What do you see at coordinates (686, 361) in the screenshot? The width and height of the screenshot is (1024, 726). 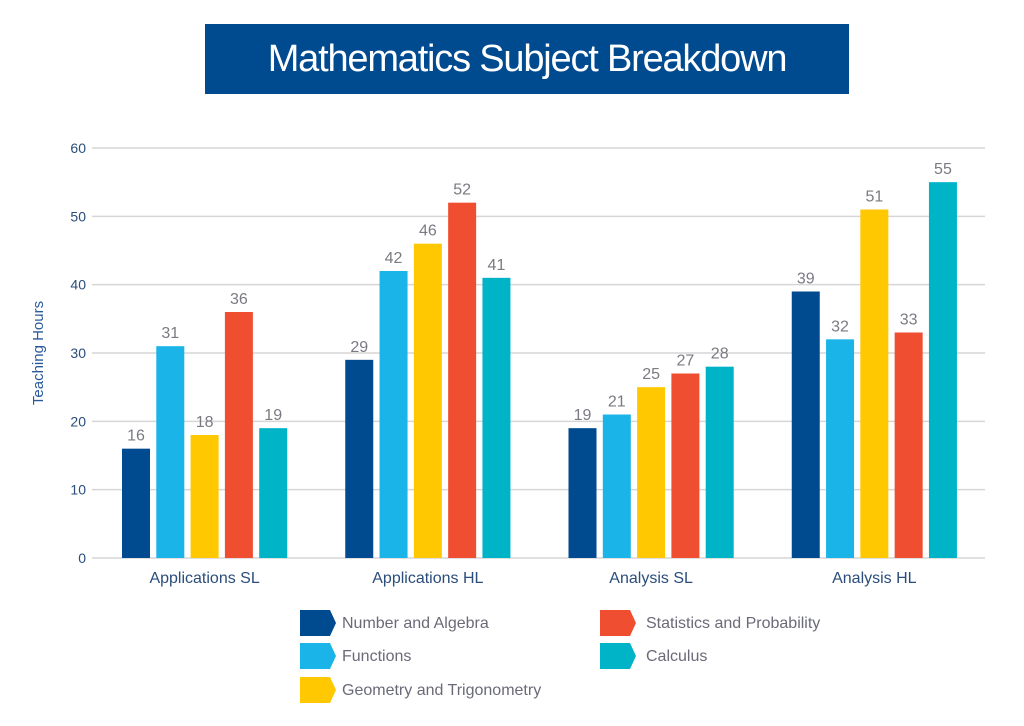 I see `data-label: 27` at bounding box center [686, 361].